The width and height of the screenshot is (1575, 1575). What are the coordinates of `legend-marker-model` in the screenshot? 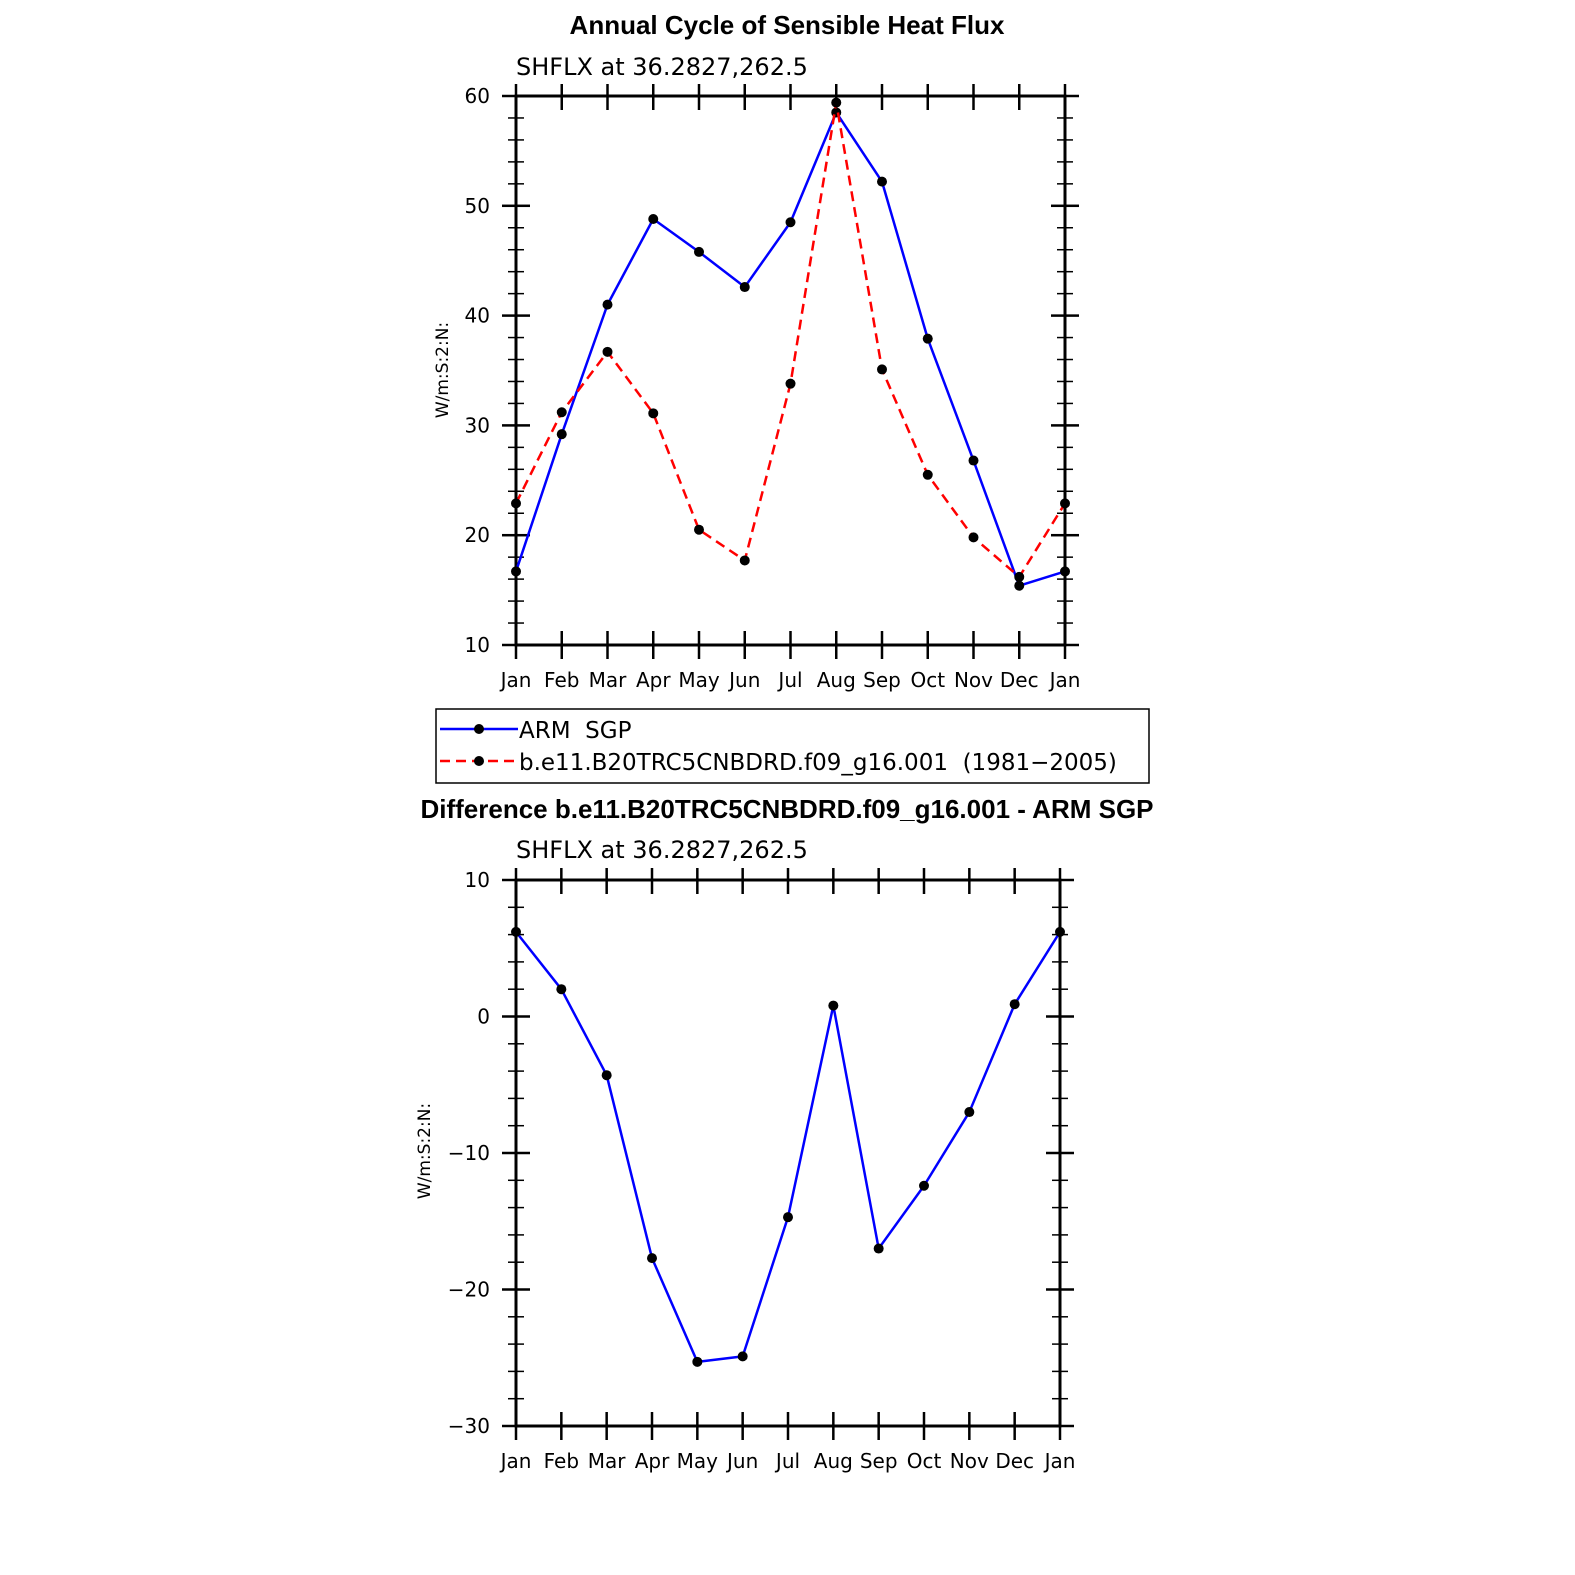 It's located at (479, 761).